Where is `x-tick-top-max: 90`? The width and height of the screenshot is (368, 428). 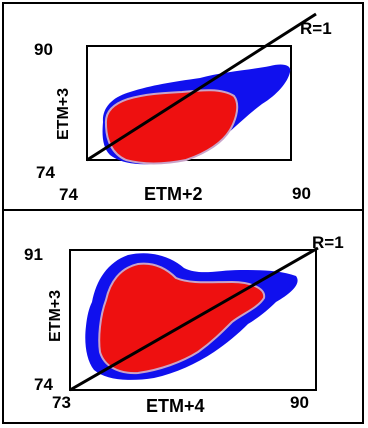
x-tick-top-max: 90 is located at coordinates (301, 193).